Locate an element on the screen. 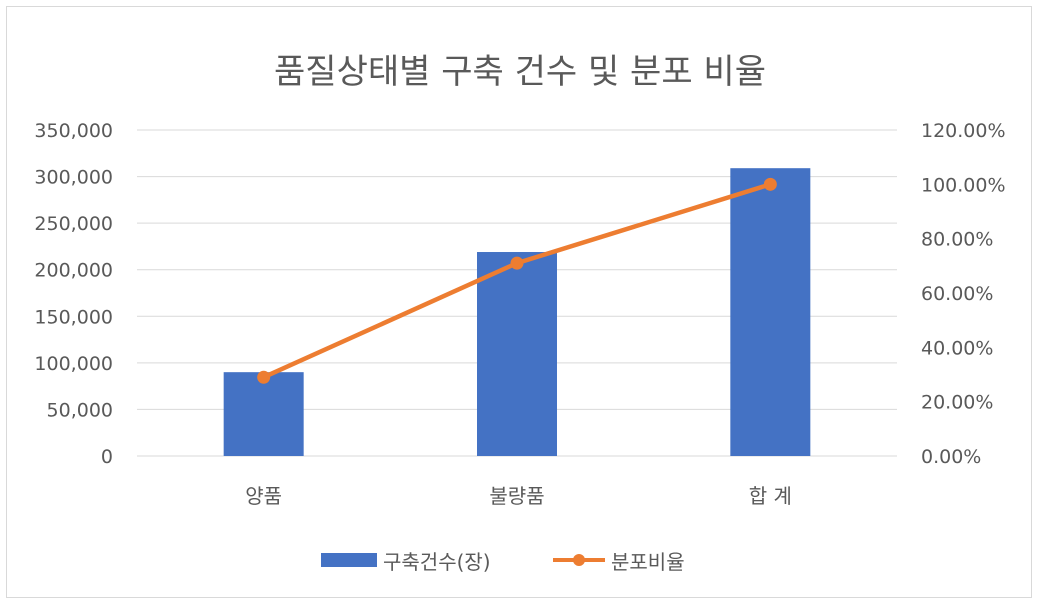 Image resolution: width=1039 pixels, height=606 pixels. right-tick-label: 120.00% is located at coordinates (963, 131).